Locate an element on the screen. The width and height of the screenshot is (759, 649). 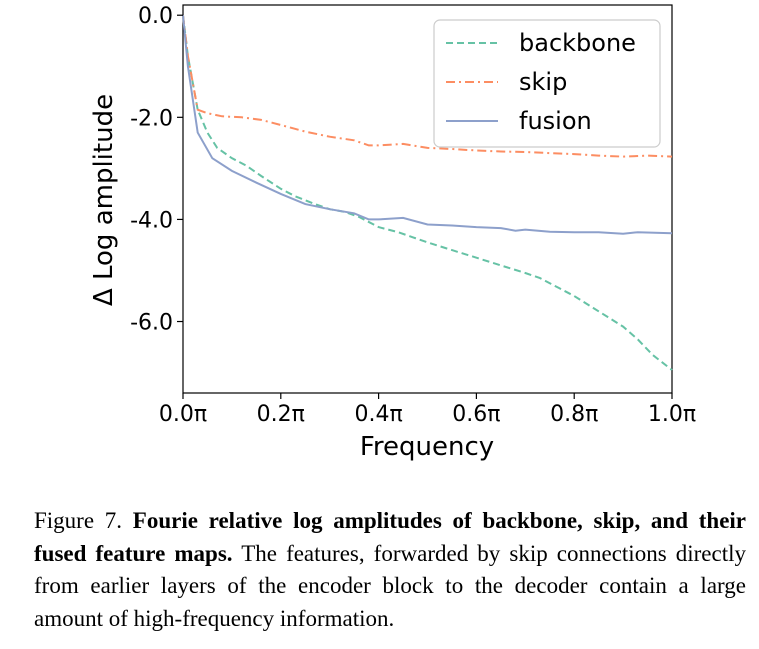
x-tick-label: 1.0π is located at coordinates (672, 414).